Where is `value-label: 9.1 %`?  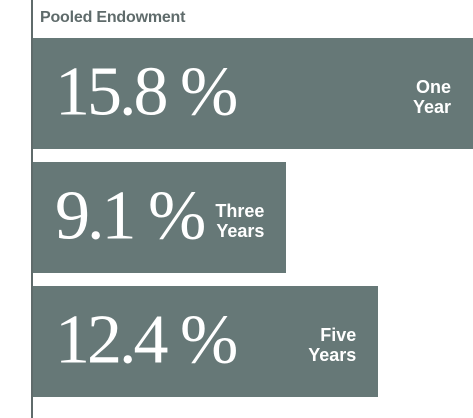 value-label: 9.1 % is located at coordinates (130, 215).